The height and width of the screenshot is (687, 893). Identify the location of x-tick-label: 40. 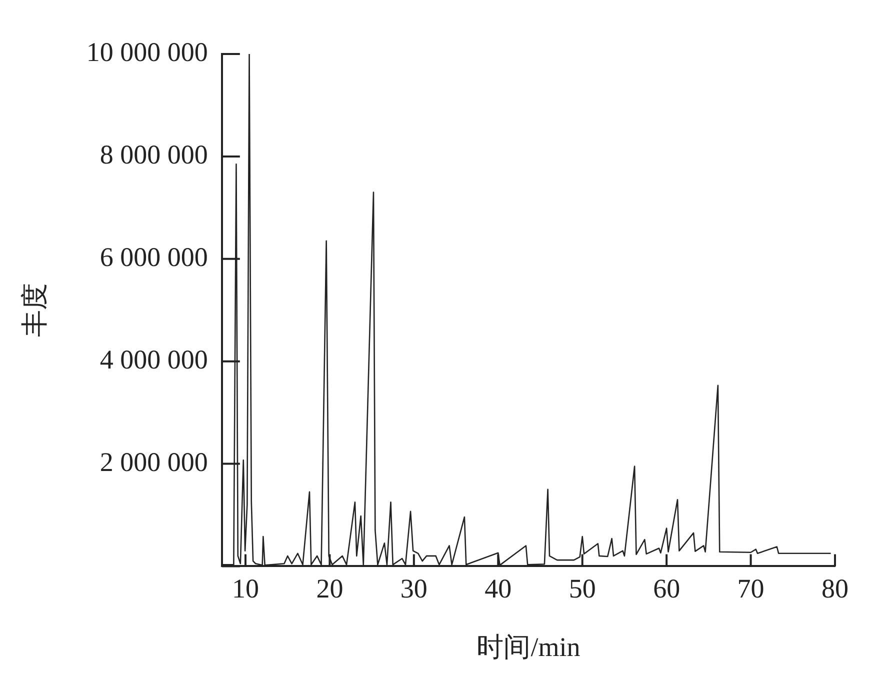
(498, 588).